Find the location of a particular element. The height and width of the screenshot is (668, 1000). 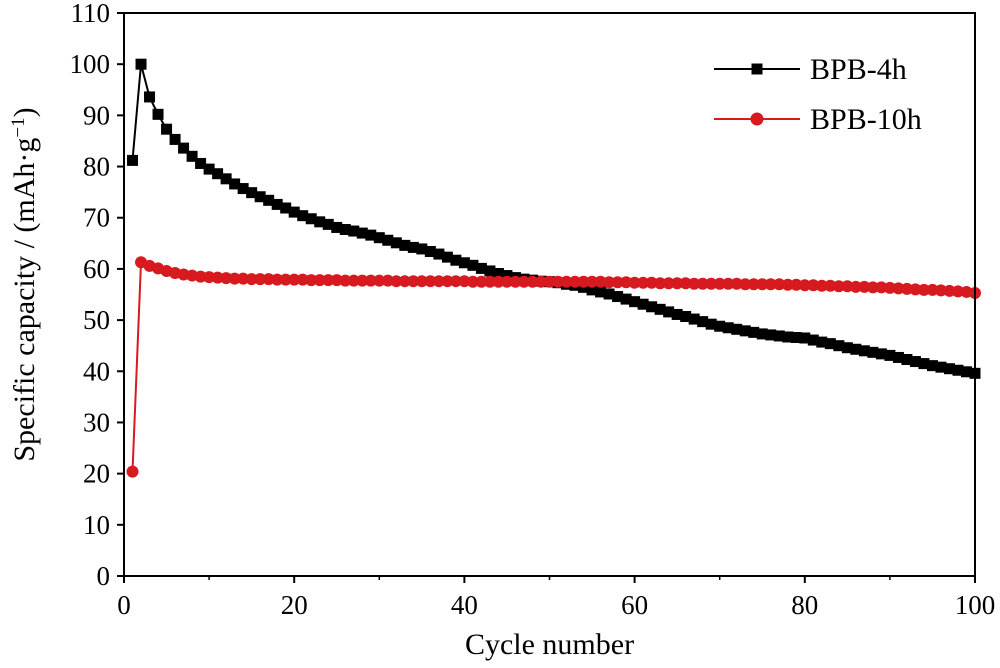

x-tick-label: 20 is located at coordinates (294, 605).